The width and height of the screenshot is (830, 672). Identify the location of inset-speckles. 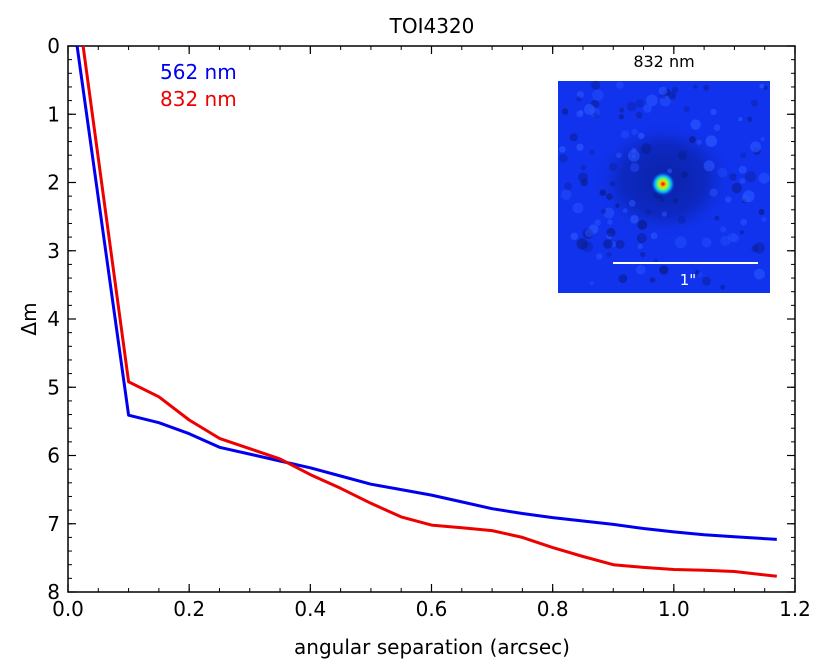
(664, 185).